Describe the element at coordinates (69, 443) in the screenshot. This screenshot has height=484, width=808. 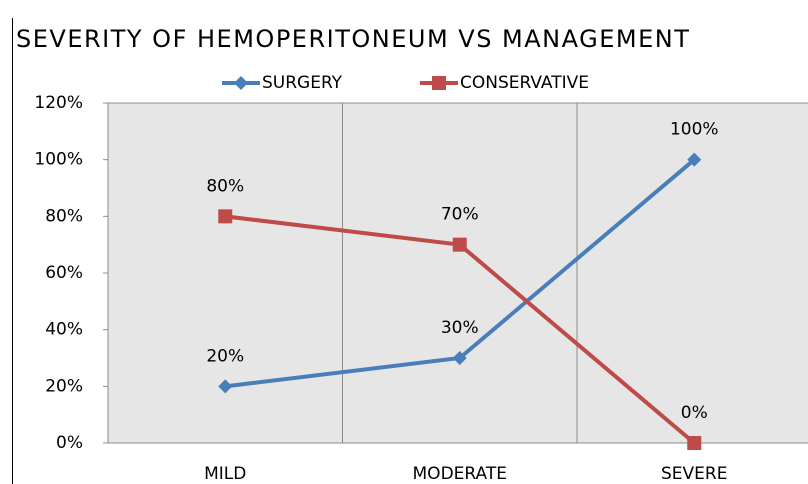
I see `y-tick-label: 0%` at that location.